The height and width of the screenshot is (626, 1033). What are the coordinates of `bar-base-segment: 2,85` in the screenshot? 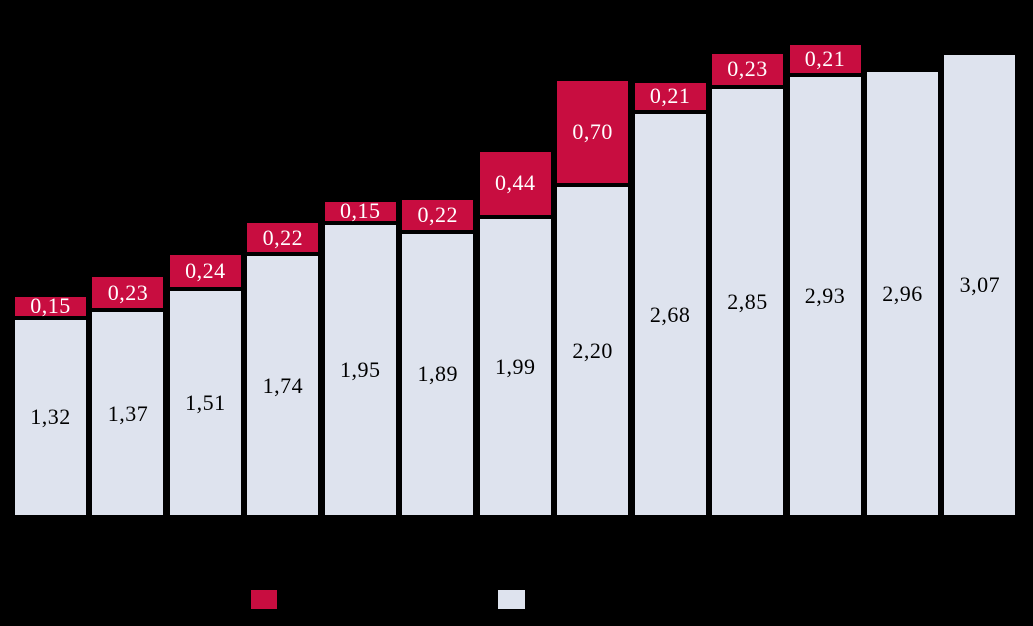 It's located at (748, 301).